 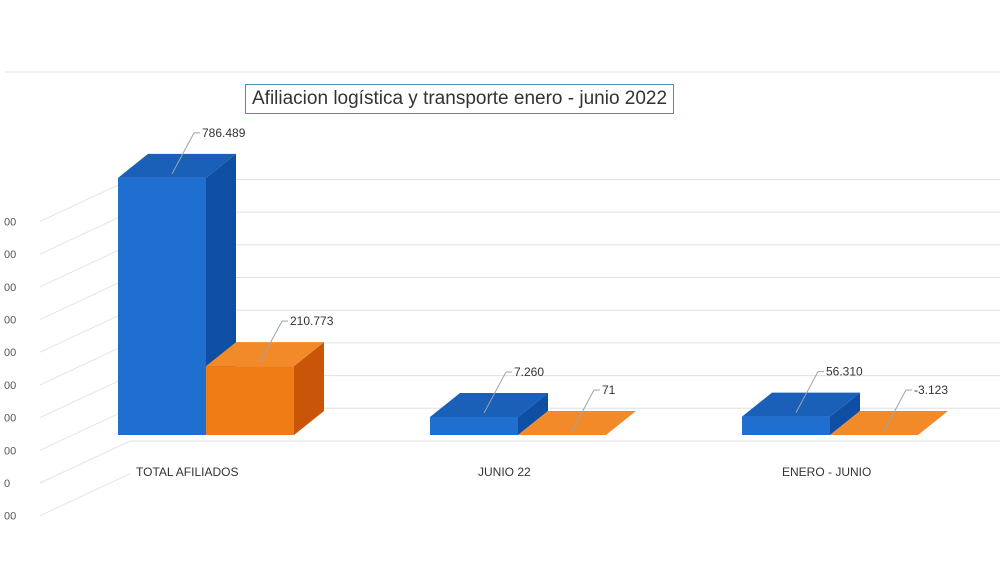 What do you see at coordinates (224, 133) in the screenshot?
I see `data-label: 786.489` at bounding box center [224, 133].